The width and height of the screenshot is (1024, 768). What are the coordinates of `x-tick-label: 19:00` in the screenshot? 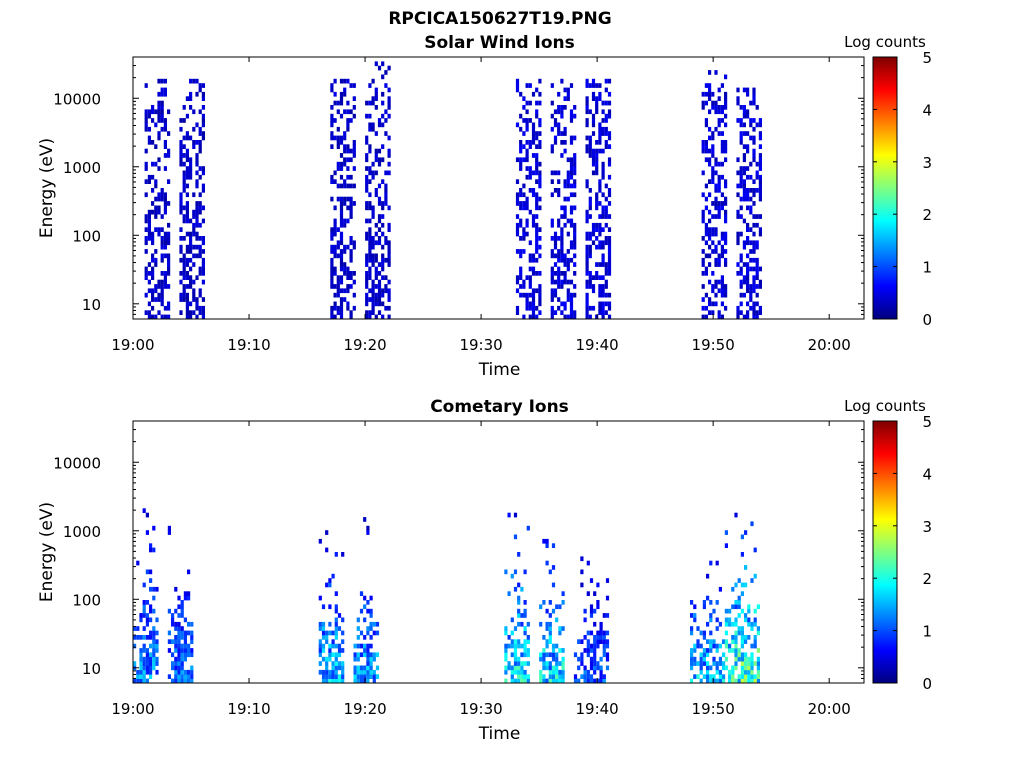 It's located at (132, 345).